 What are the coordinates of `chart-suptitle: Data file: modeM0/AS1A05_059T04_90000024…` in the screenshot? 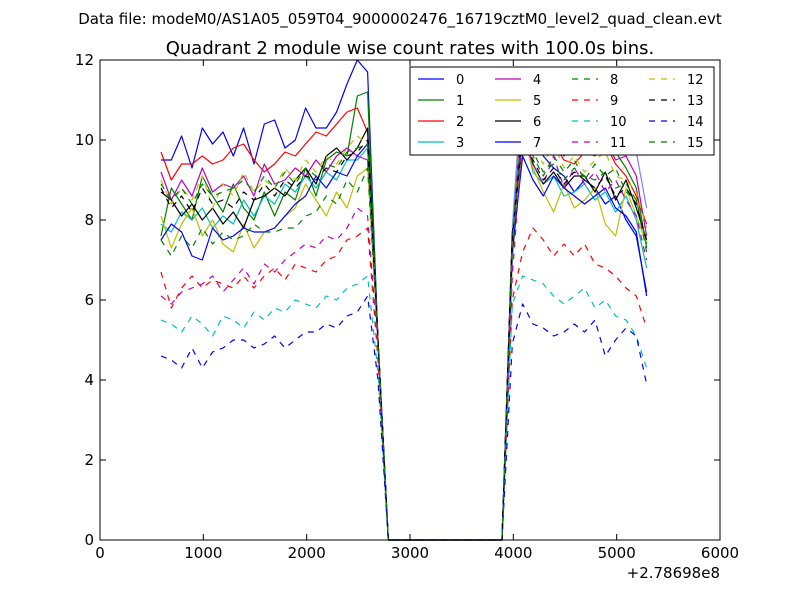 It's located at (400, 19).